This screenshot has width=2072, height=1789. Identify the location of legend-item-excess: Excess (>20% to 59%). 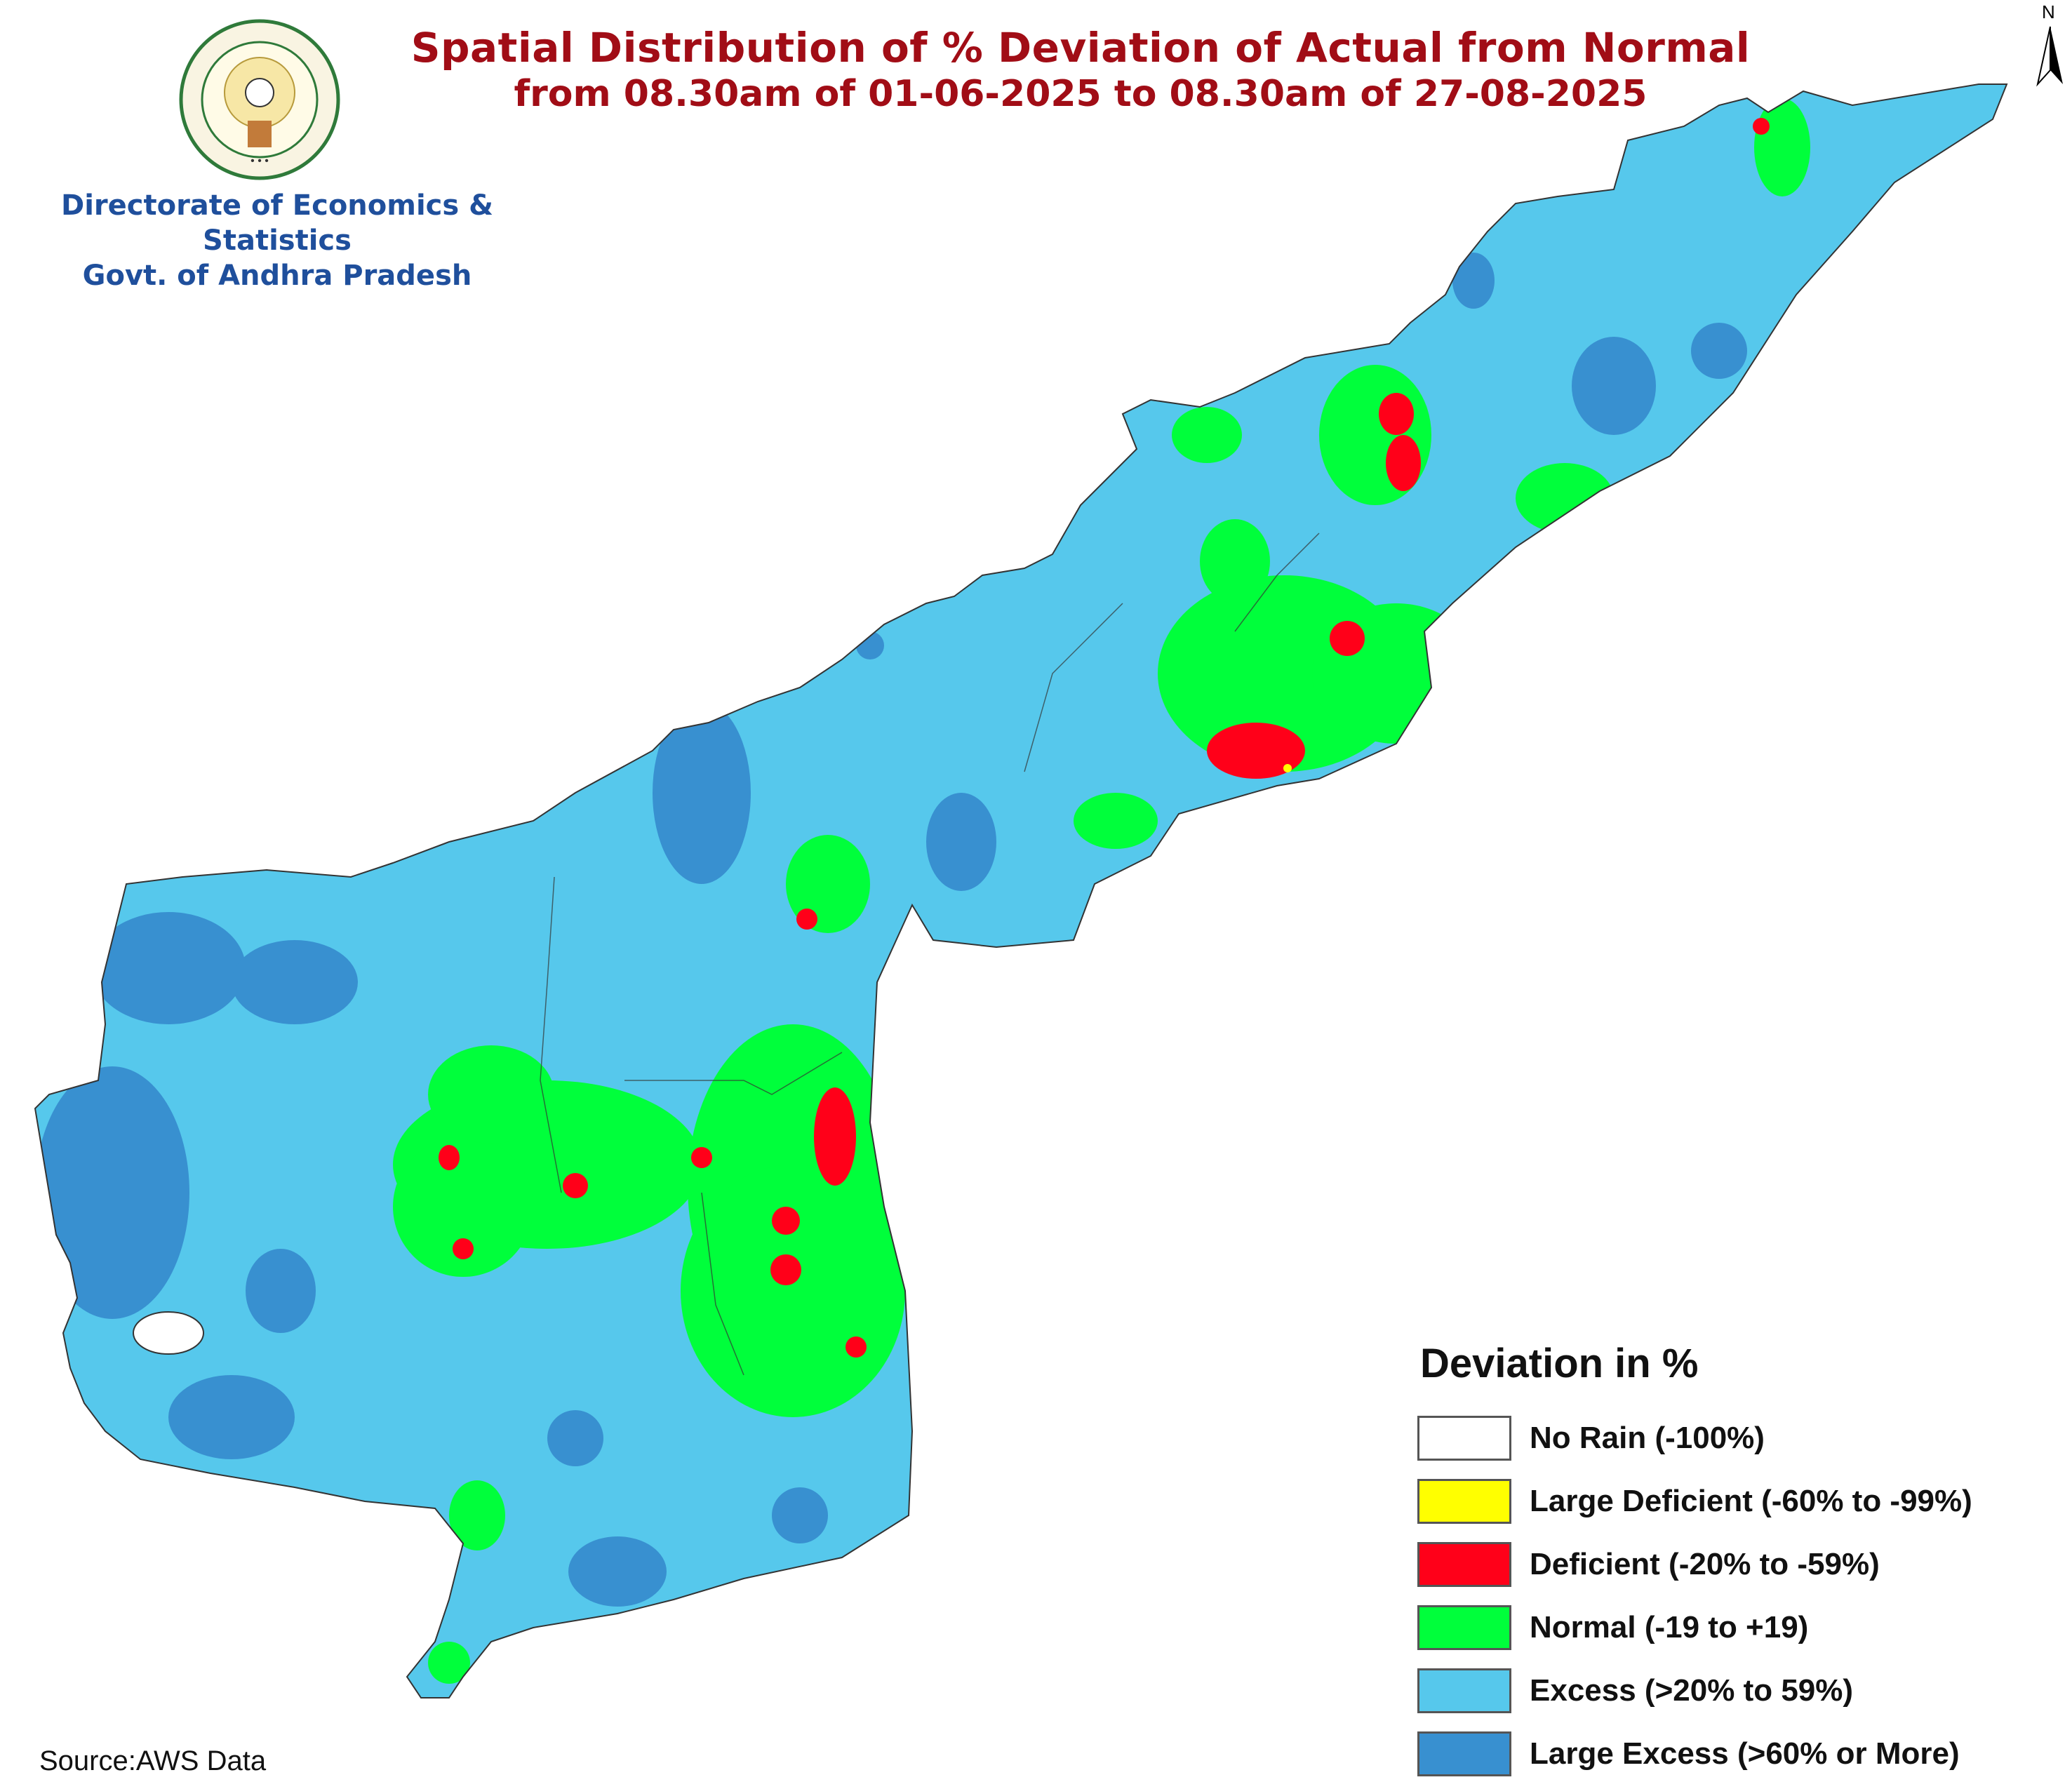
(1733, 1690).